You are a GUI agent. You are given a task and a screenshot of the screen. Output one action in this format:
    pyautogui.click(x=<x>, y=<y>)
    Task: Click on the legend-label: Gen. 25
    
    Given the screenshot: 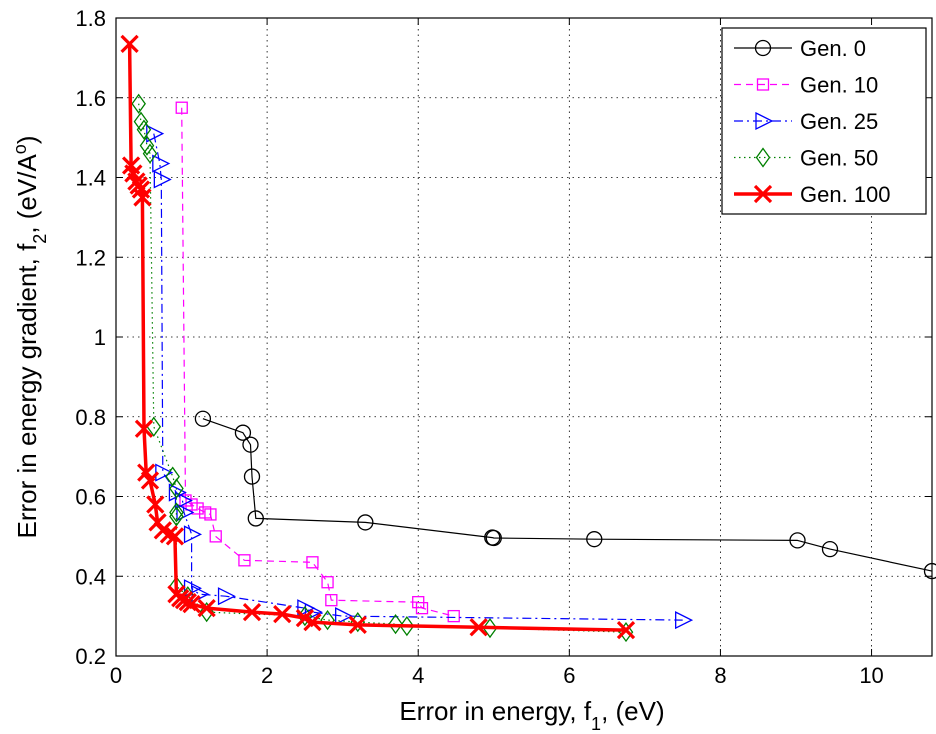 What is the action you would take?
    pyautogui.click(x=839, y=121)
    